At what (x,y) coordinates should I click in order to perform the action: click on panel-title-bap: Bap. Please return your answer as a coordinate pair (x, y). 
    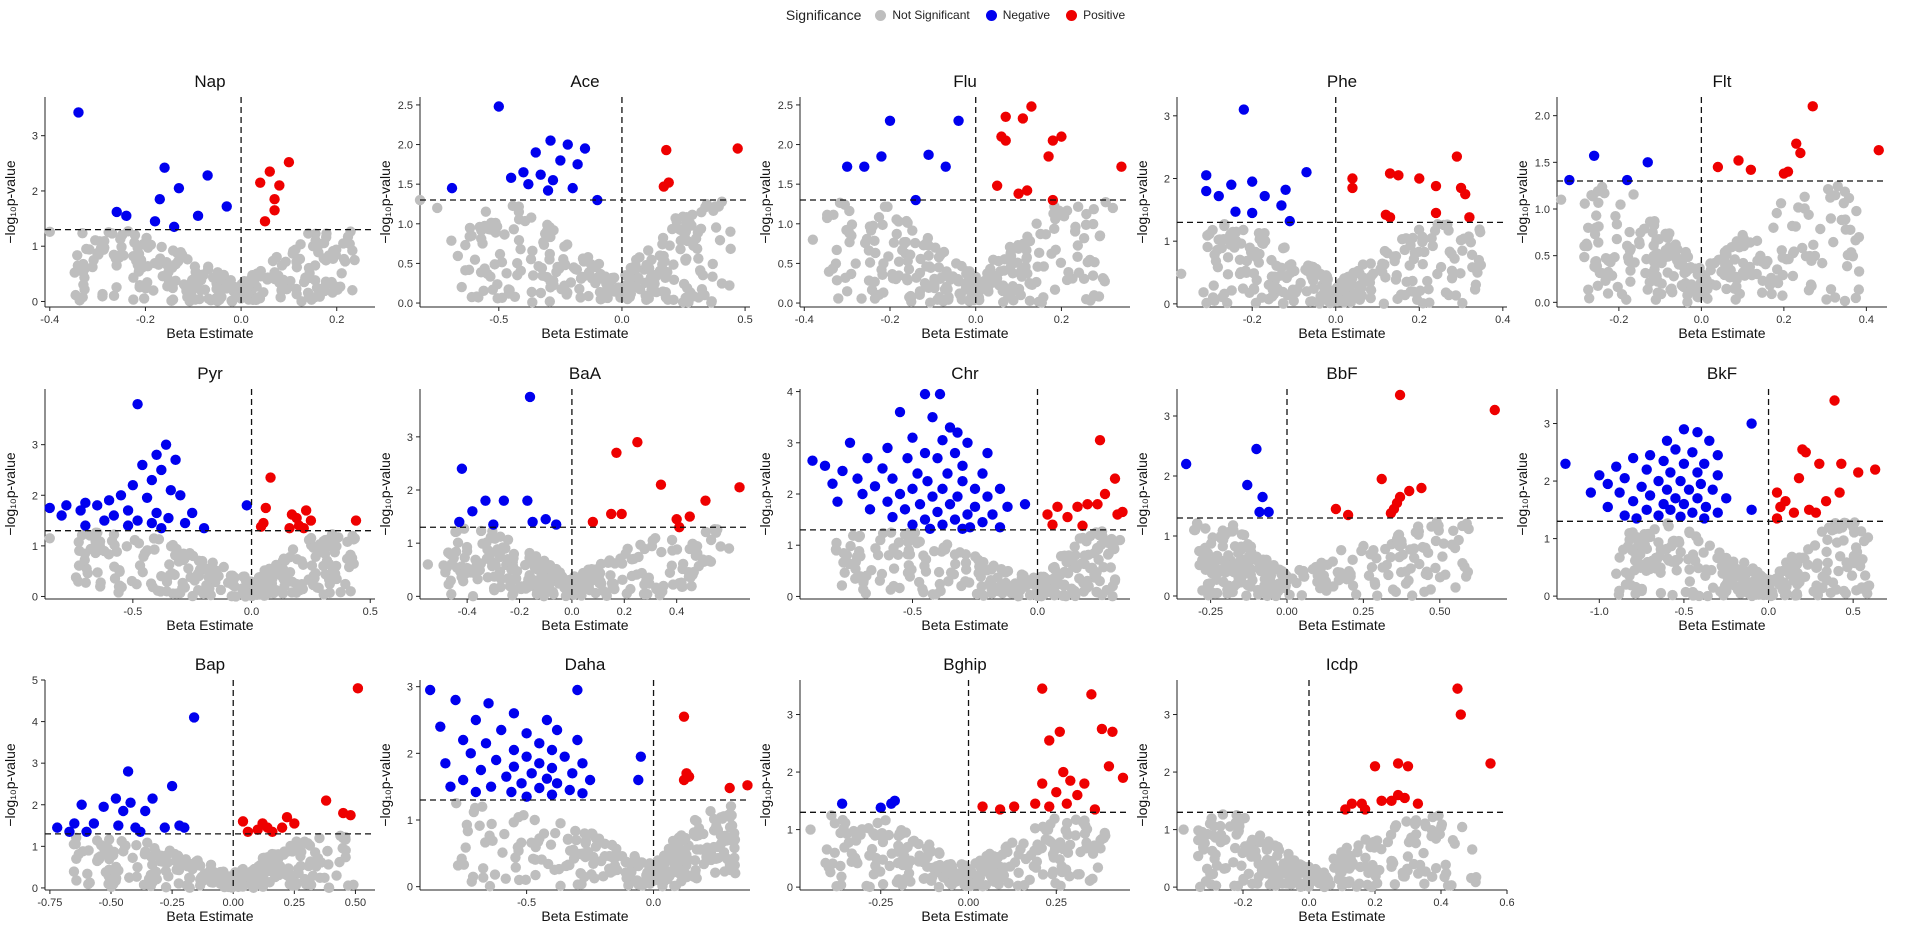
    Looking at the image, I should click on (210, 664).